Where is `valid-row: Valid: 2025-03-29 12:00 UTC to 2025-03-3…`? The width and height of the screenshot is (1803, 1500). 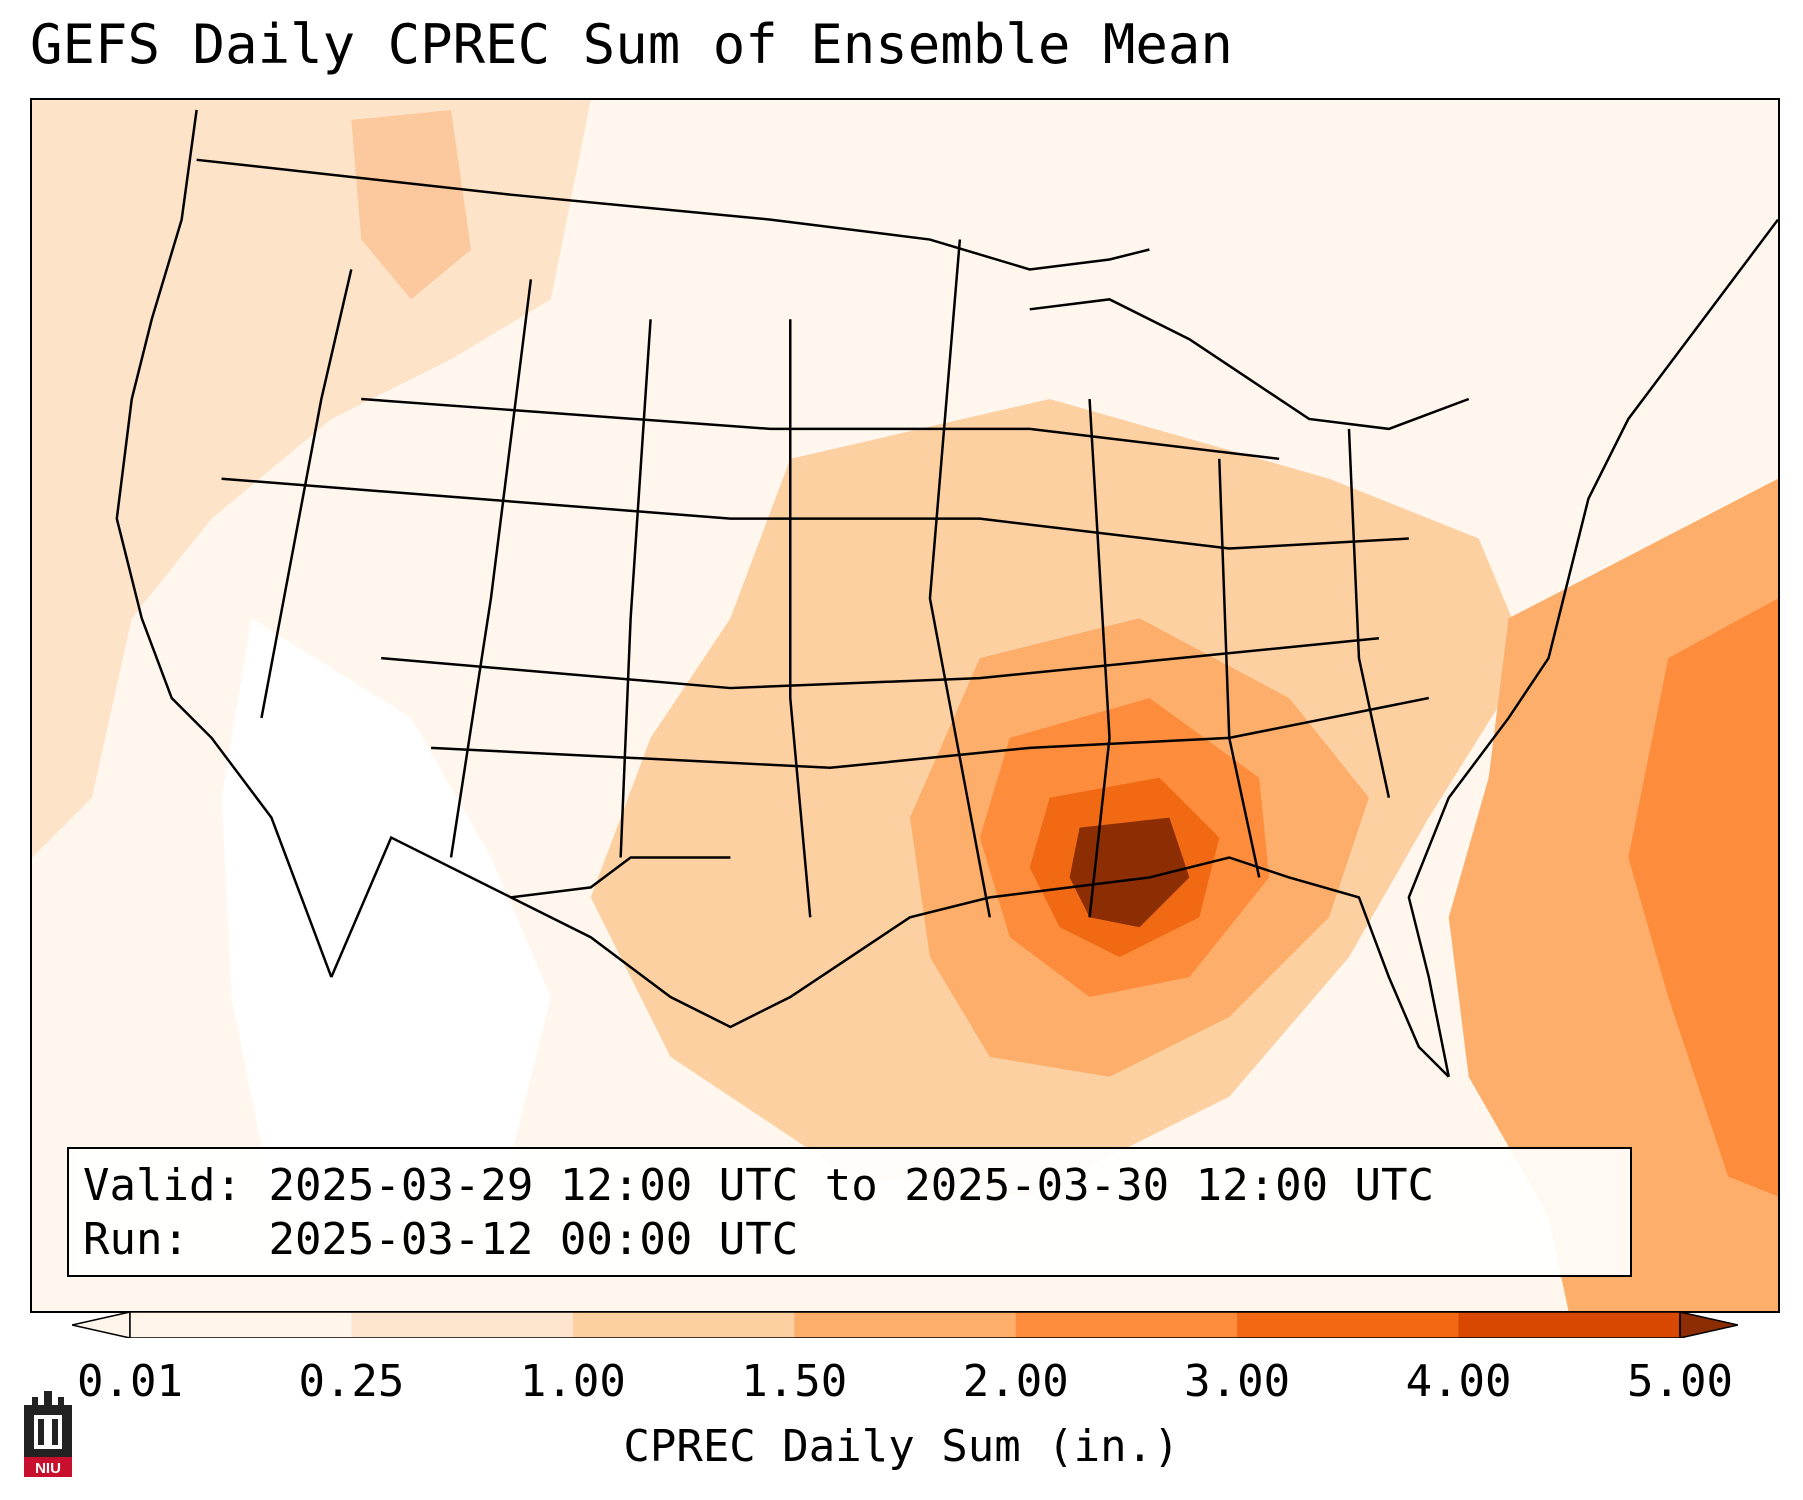 valid-row: Valid: 2025-03-29 12:00 UTC to 2025-03-3… is located at coordinates (849, 1186).